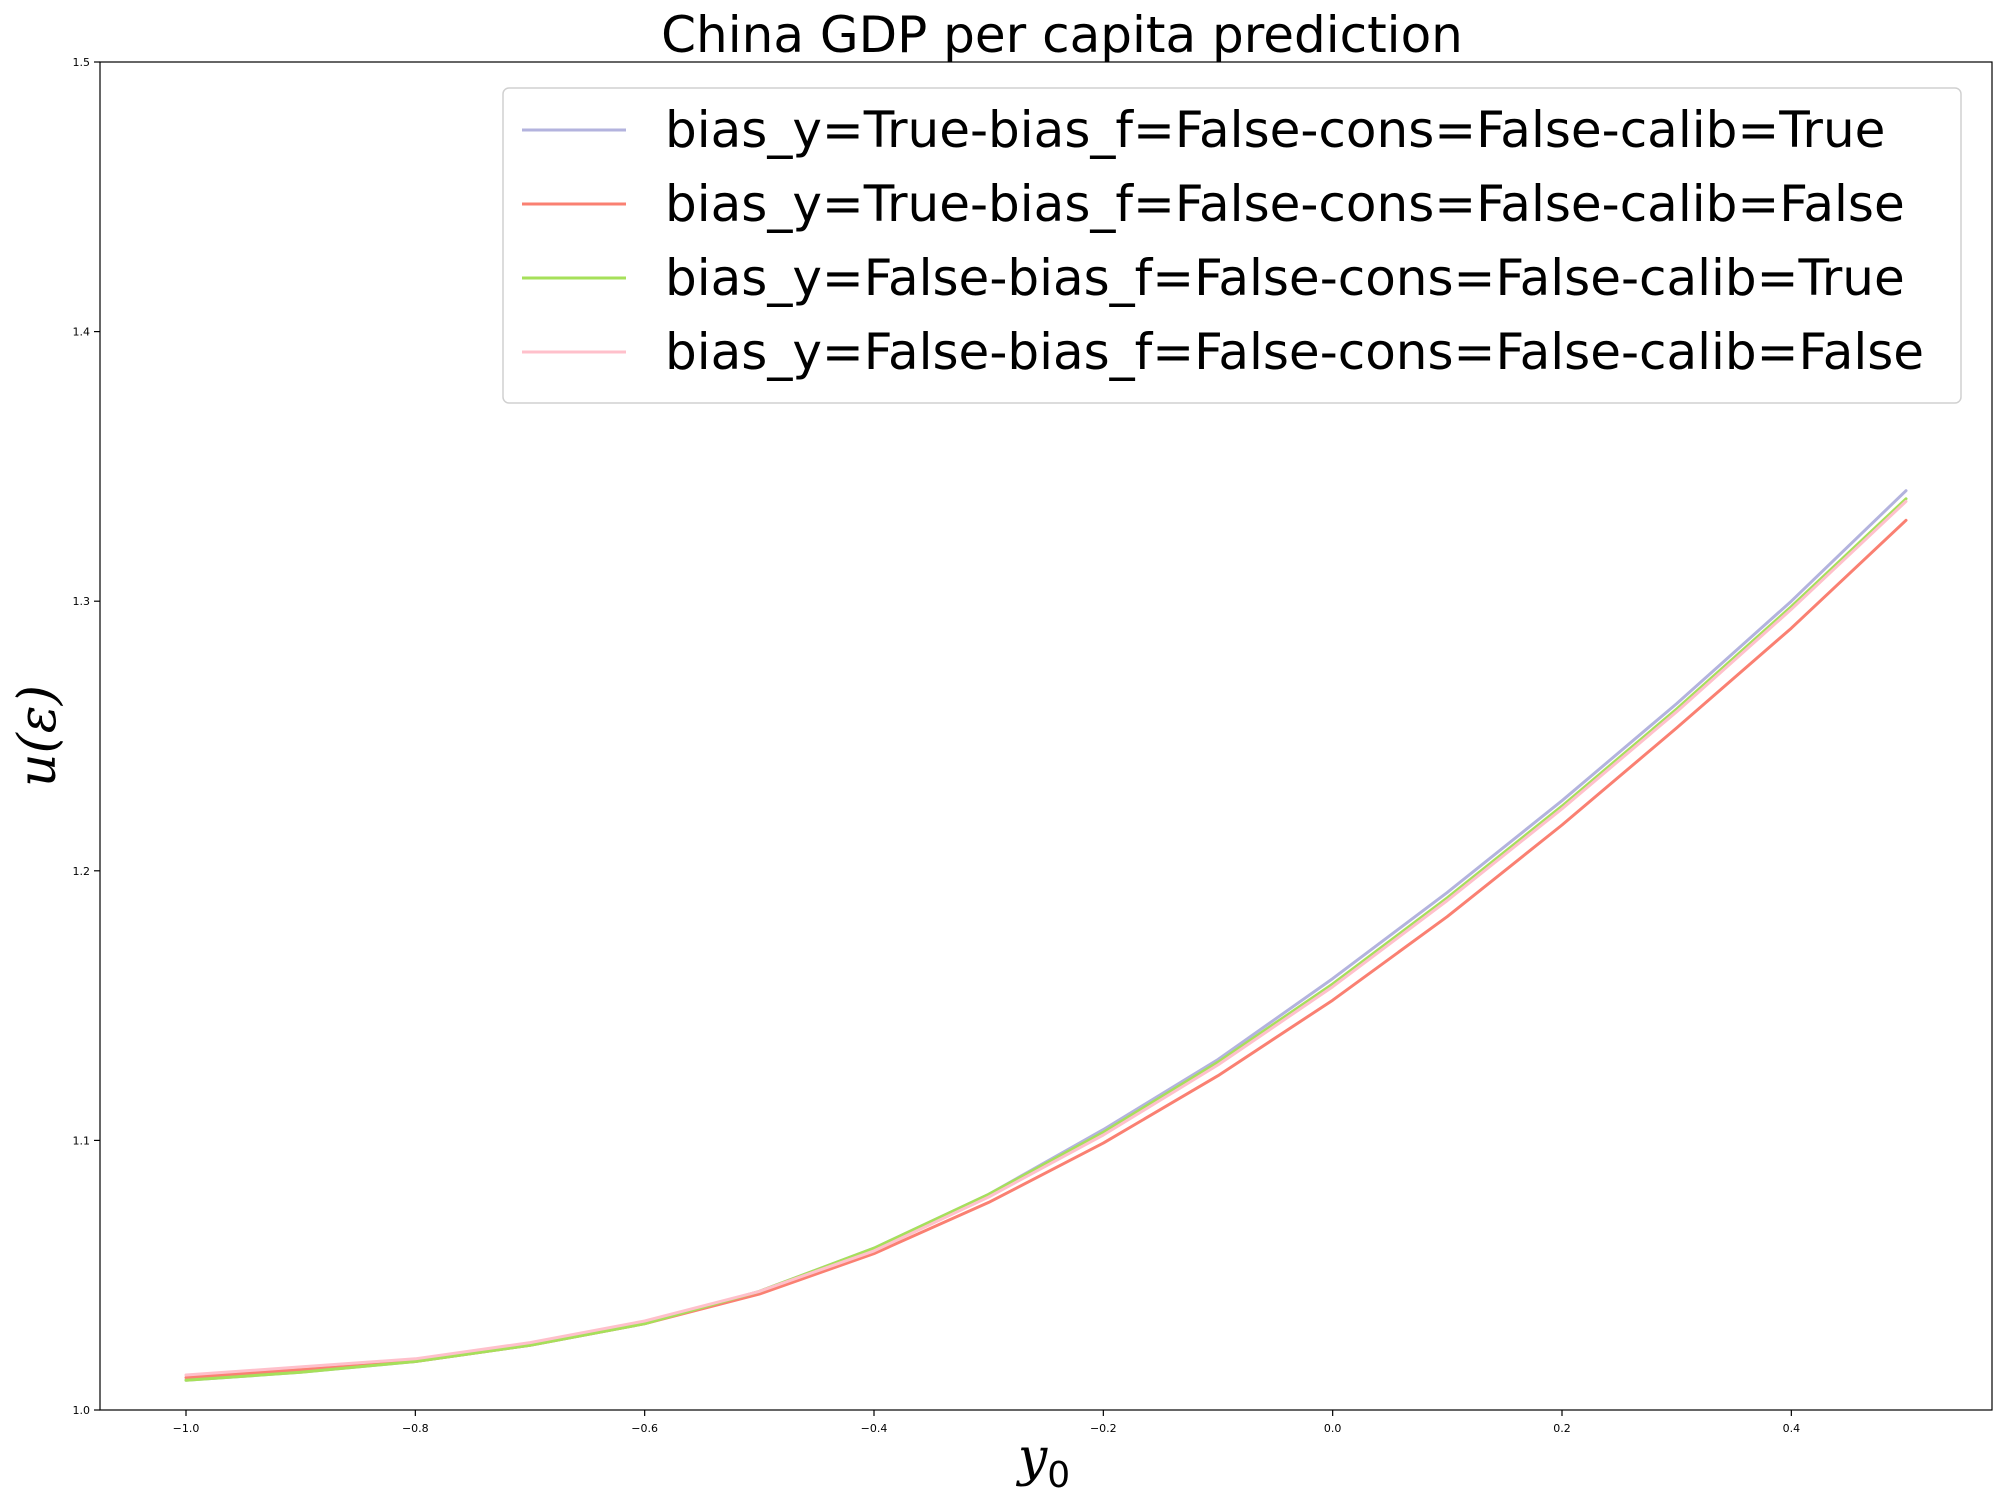 The height and width of the screenshot is (1500, 2000). I want to click on y-axis-label: u(ε), so click(38, 736).